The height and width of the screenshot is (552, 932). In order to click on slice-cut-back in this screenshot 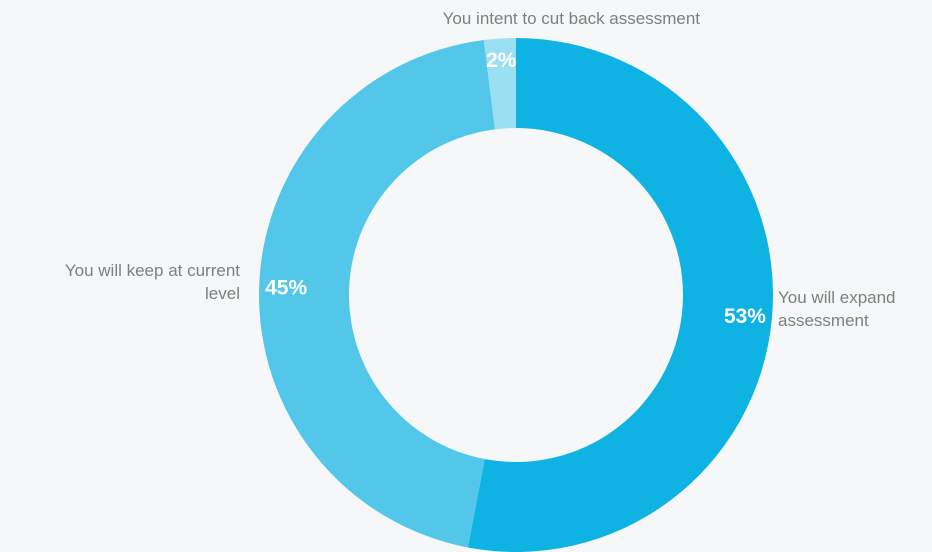, I will do `click(499, 84)`.